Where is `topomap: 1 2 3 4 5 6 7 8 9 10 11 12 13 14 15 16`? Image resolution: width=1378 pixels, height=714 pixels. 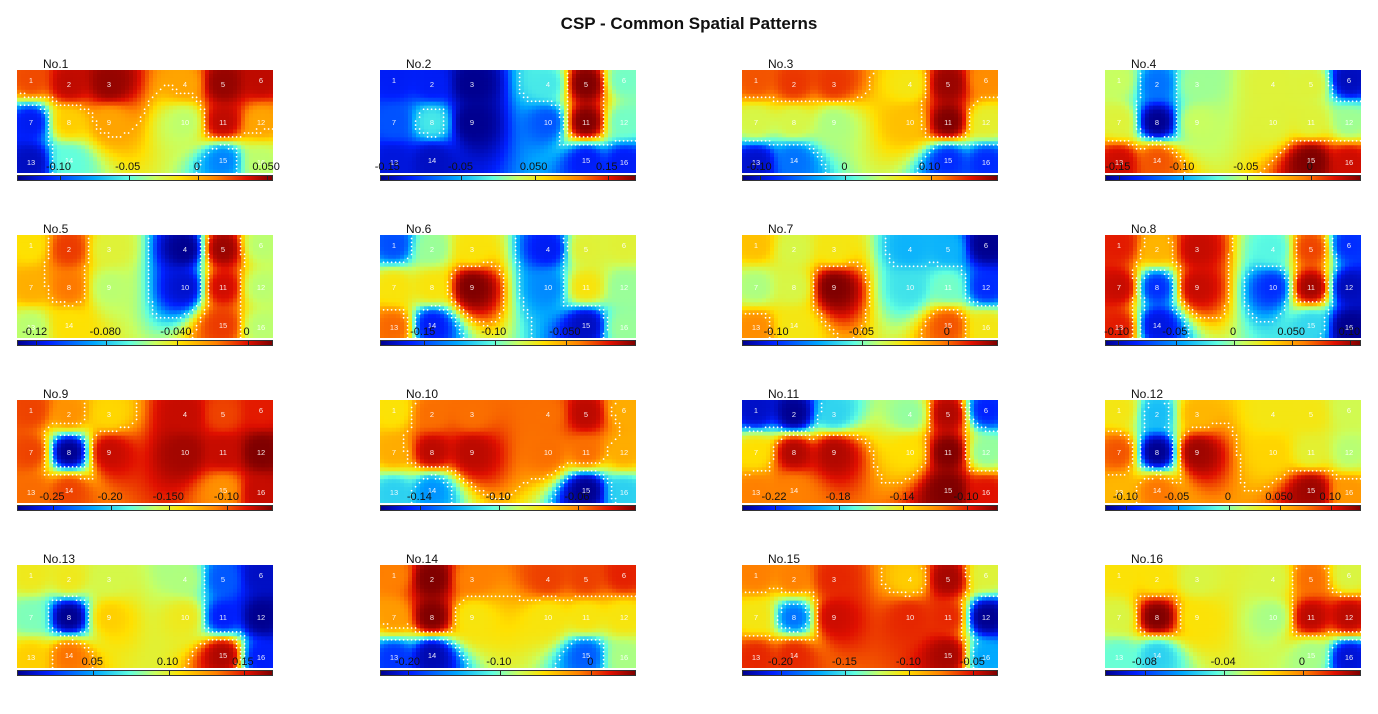
topomap: 1 2 3 4 5 6 7 8 9 10 11 12 13 14 15 16 is located at coordinates (1233, 616).